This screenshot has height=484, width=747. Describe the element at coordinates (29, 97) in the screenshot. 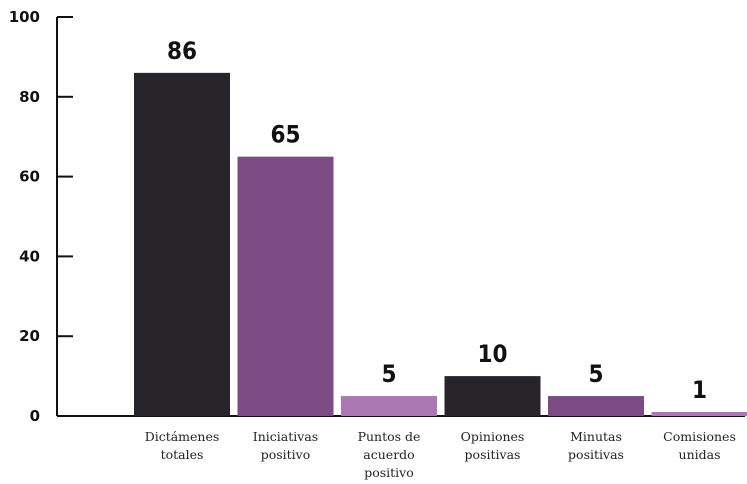

I see `y-tick-label: 80` at that location.